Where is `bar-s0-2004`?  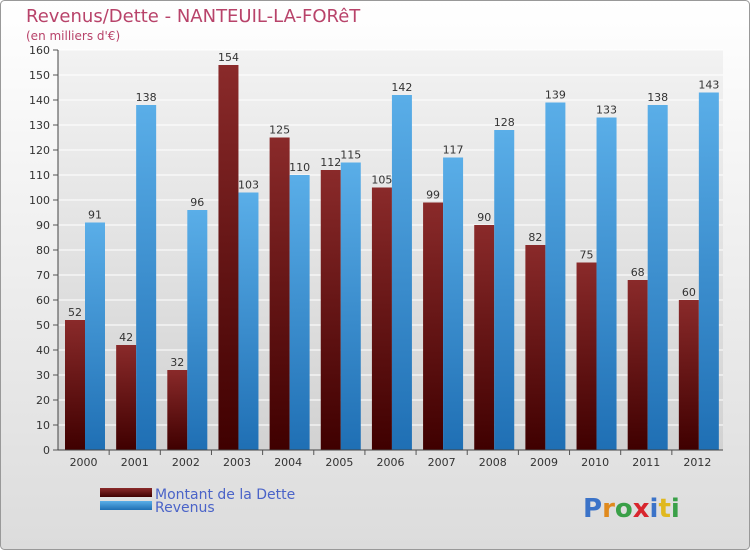
bar-s0-2004 is located at coordinates (279, 293).